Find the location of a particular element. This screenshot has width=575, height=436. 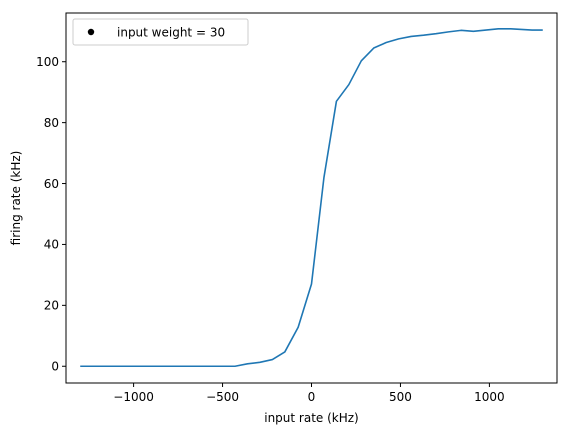

x-axis-label: input rate (kHz) is located at coordinates (311, 418).